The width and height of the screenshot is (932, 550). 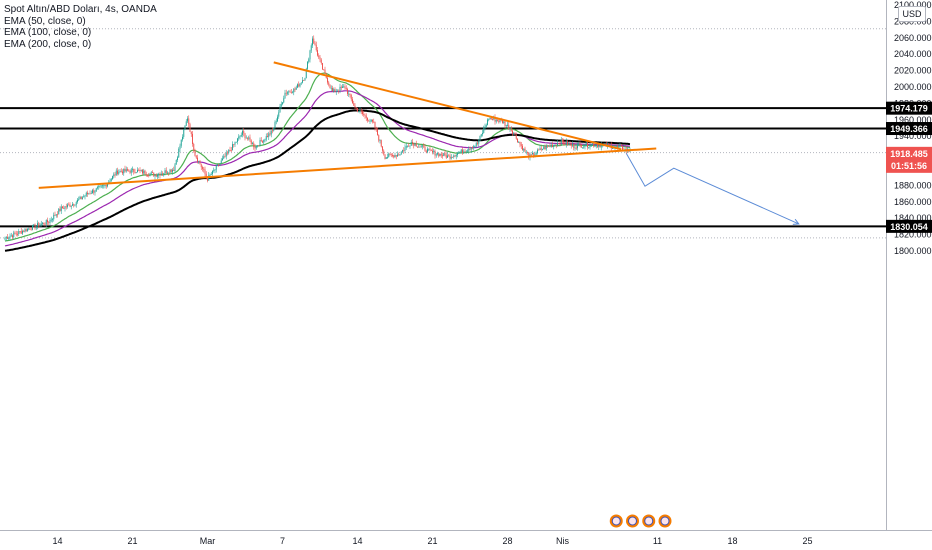 What do you see at coordinates (909, 167) in the screenshot?
I see `price-badges: 1974.179 1949.366 1830.054 1918.485 01:51:56` at bounding box center [909, 167].